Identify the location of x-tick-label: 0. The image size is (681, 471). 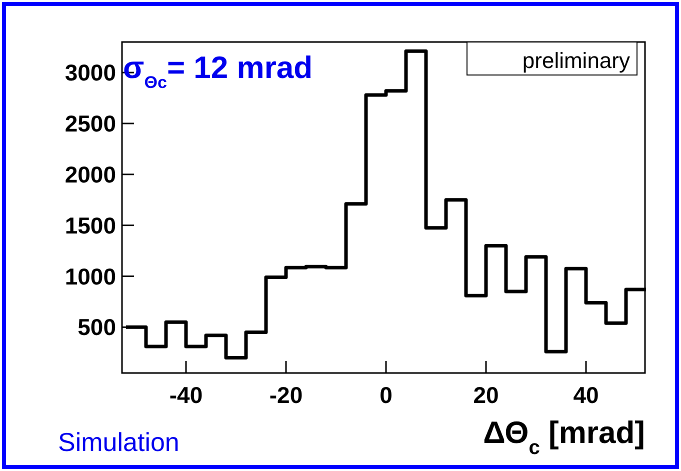
(386, 395).